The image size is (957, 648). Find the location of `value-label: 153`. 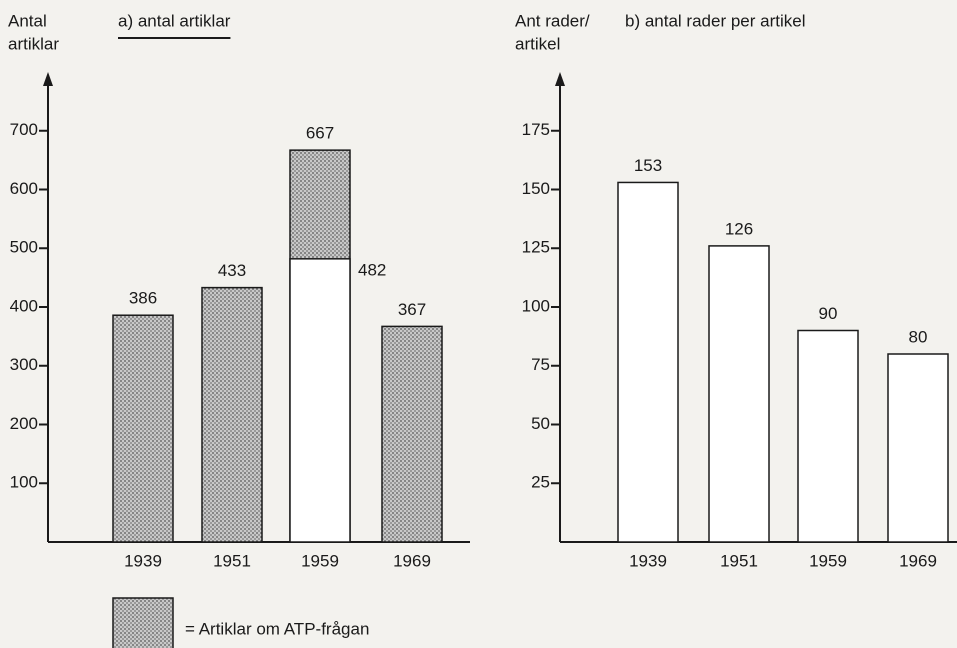

value-label: 153 is located at coordinates (648, 165).